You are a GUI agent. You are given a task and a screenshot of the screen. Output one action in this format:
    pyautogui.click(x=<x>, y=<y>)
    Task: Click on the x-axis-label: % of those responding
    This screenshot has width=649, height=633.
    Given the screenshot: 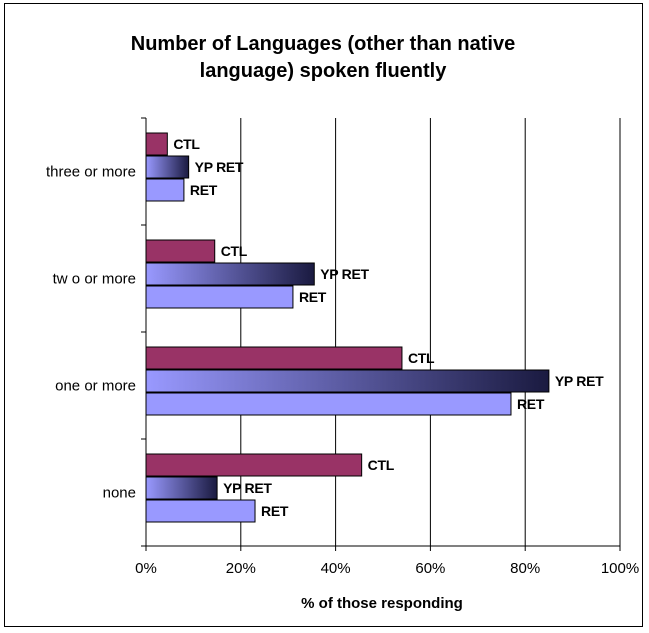 What is the action you would take?
    pyautogui.click(x=382, y=603)
    